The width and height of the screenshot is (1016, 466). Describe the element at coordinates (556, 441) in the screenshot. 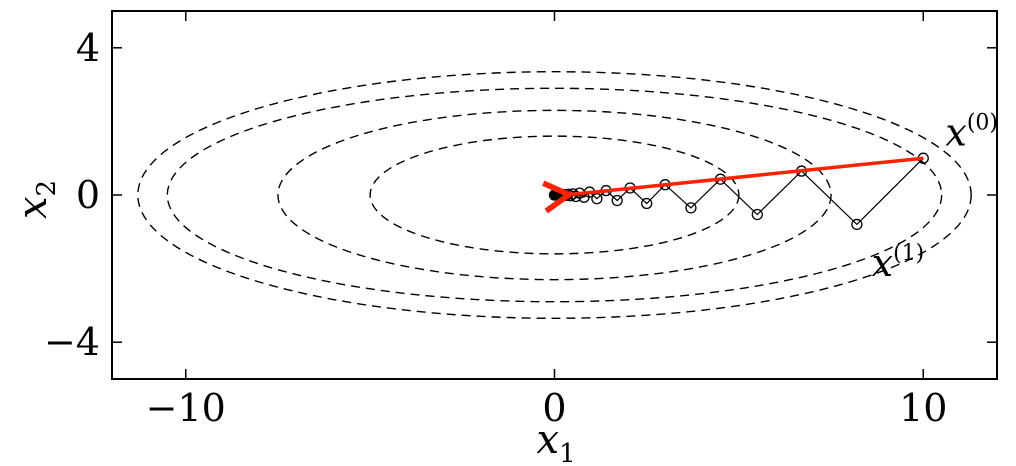

I see `x-axis-label: x1` at that location.